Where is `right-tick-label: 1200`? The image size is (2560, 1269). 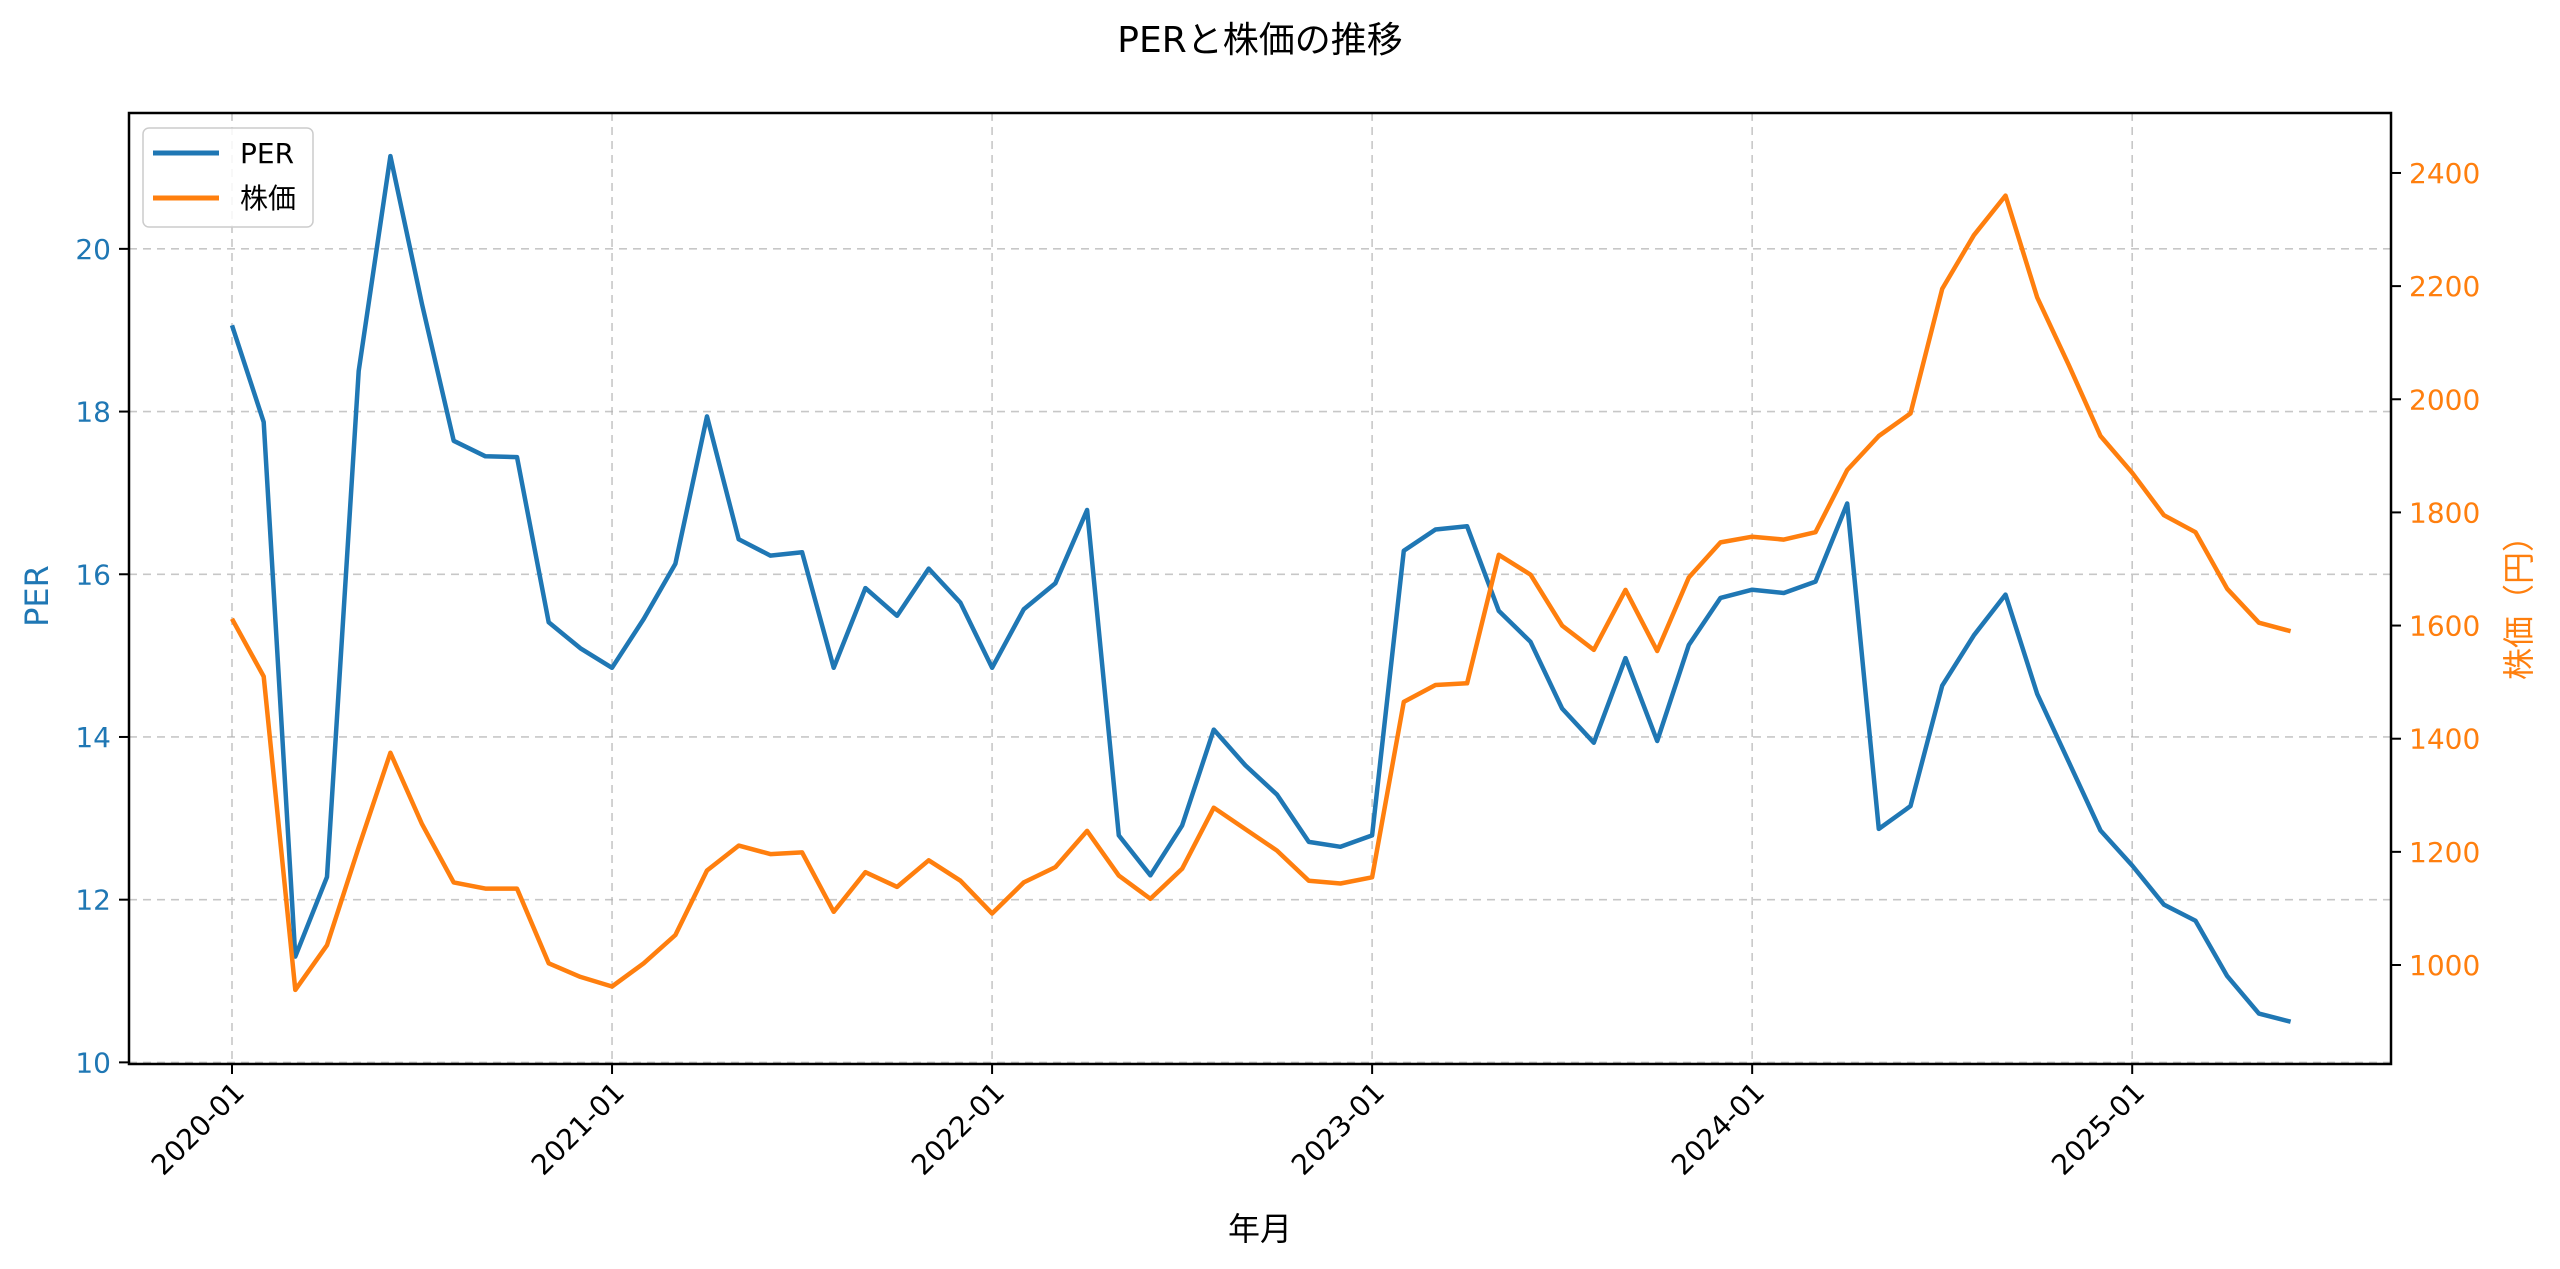
right-tick-label: 1200 is located at coordinates (2444, 852).